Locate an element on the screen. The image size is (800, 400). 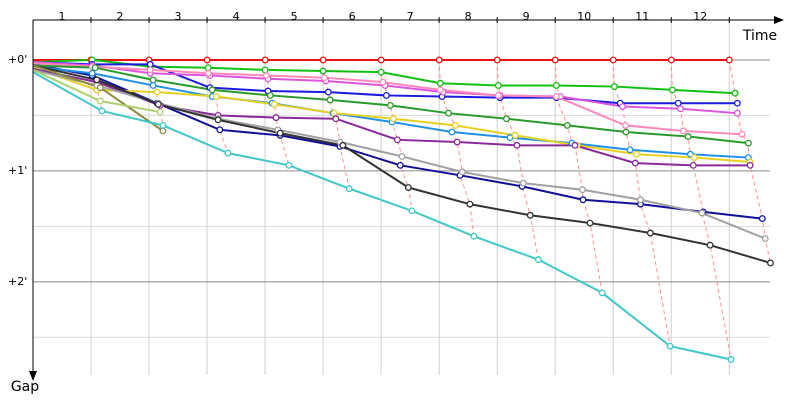
x-tick-label: 3 is located at coordinates (178, 16).